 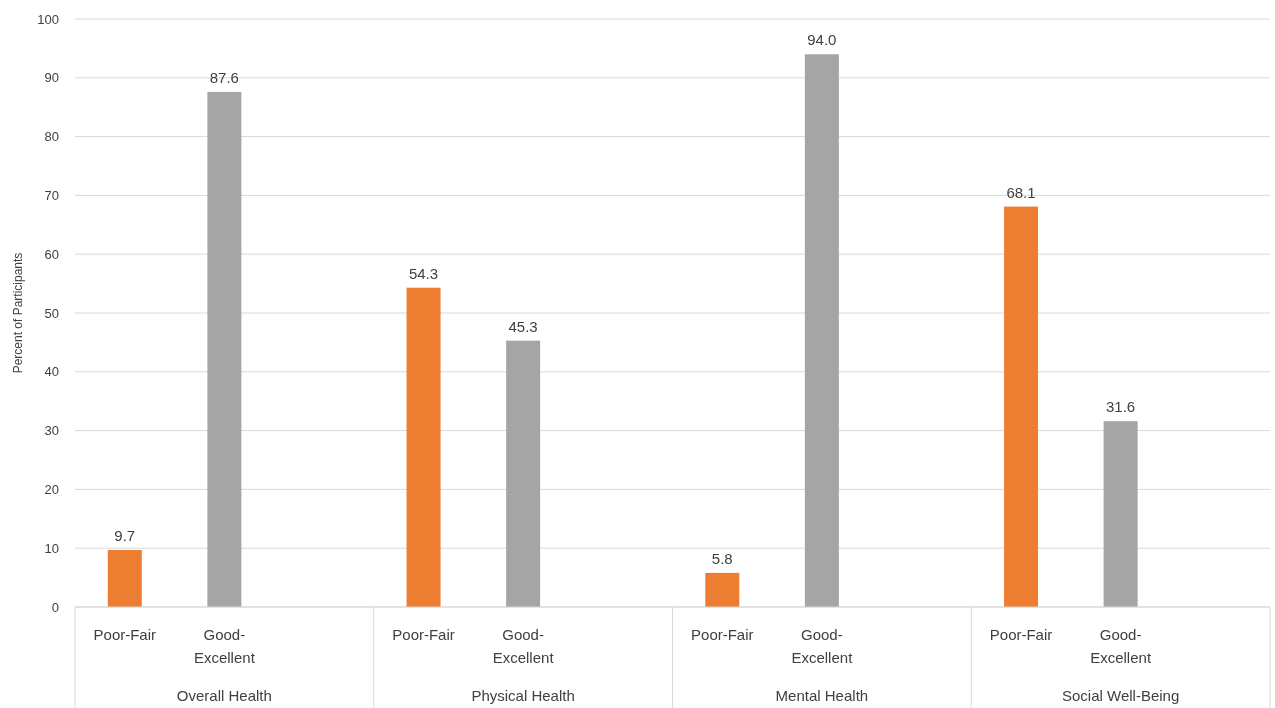 I want to click on text: 54.3, so click(x=423, y=273).